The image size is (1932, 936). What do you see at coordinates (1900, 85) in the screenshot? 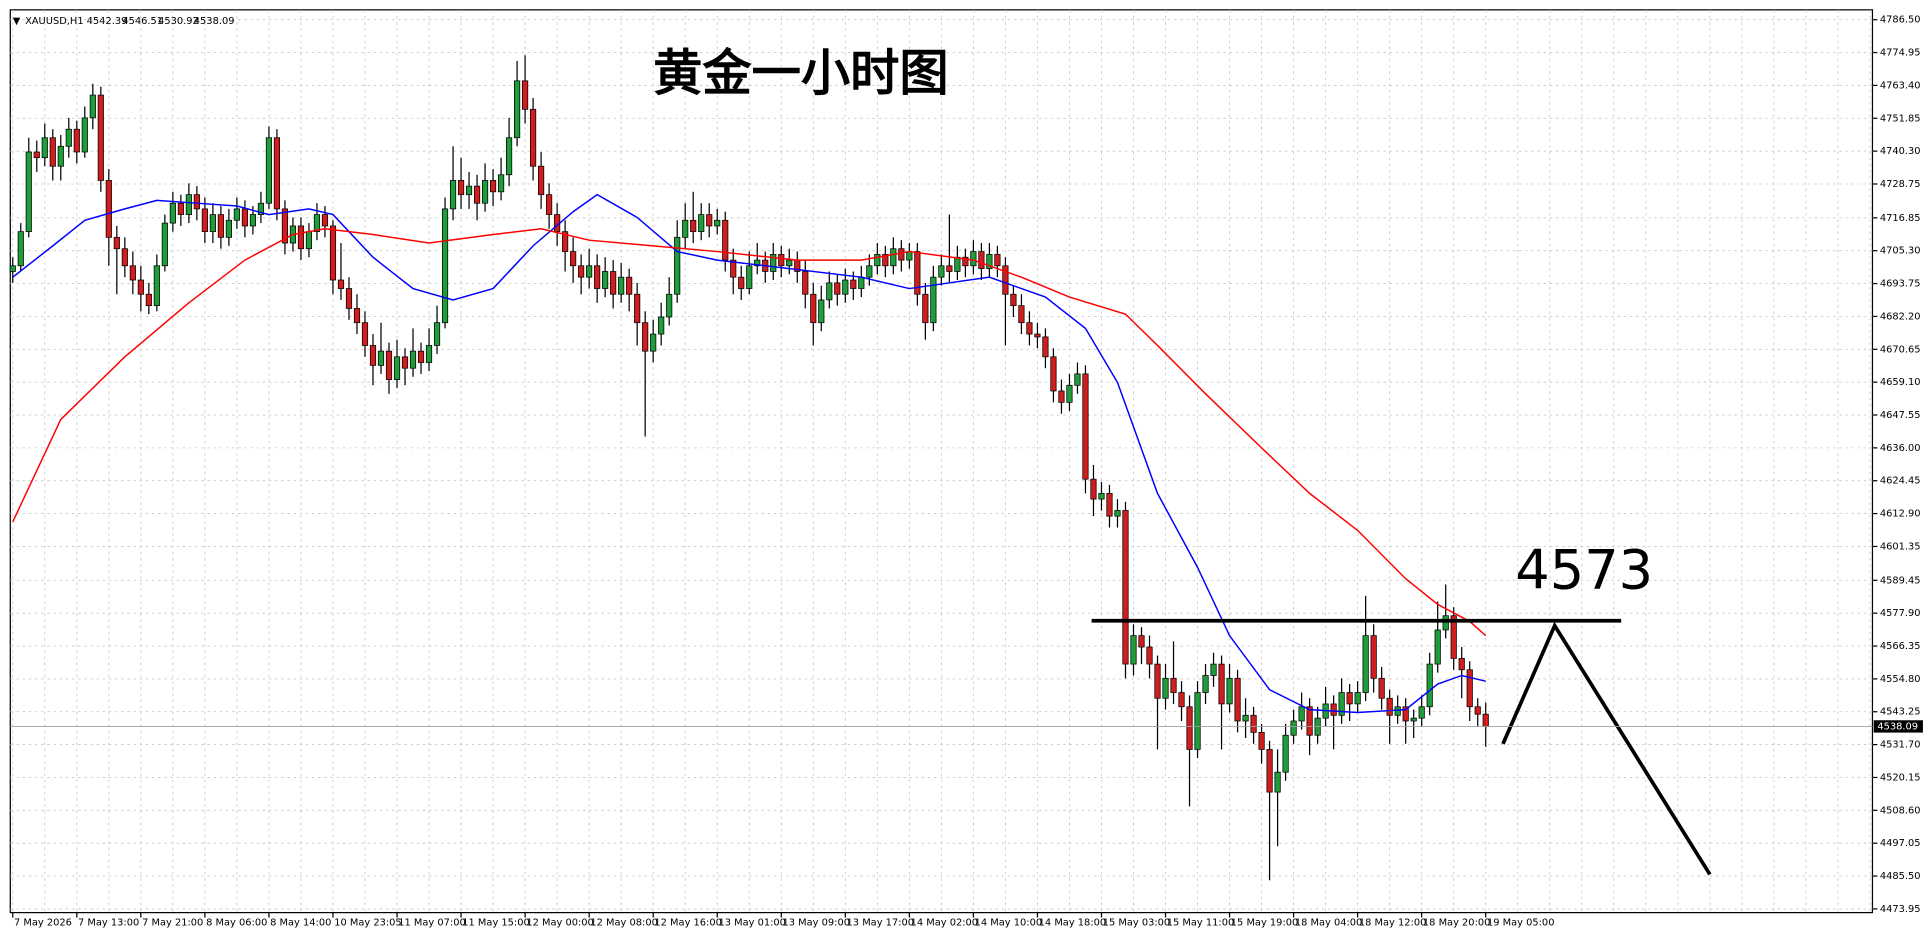
I see `y-tick-label: 4763.40` at bounding box center [1900, 85].